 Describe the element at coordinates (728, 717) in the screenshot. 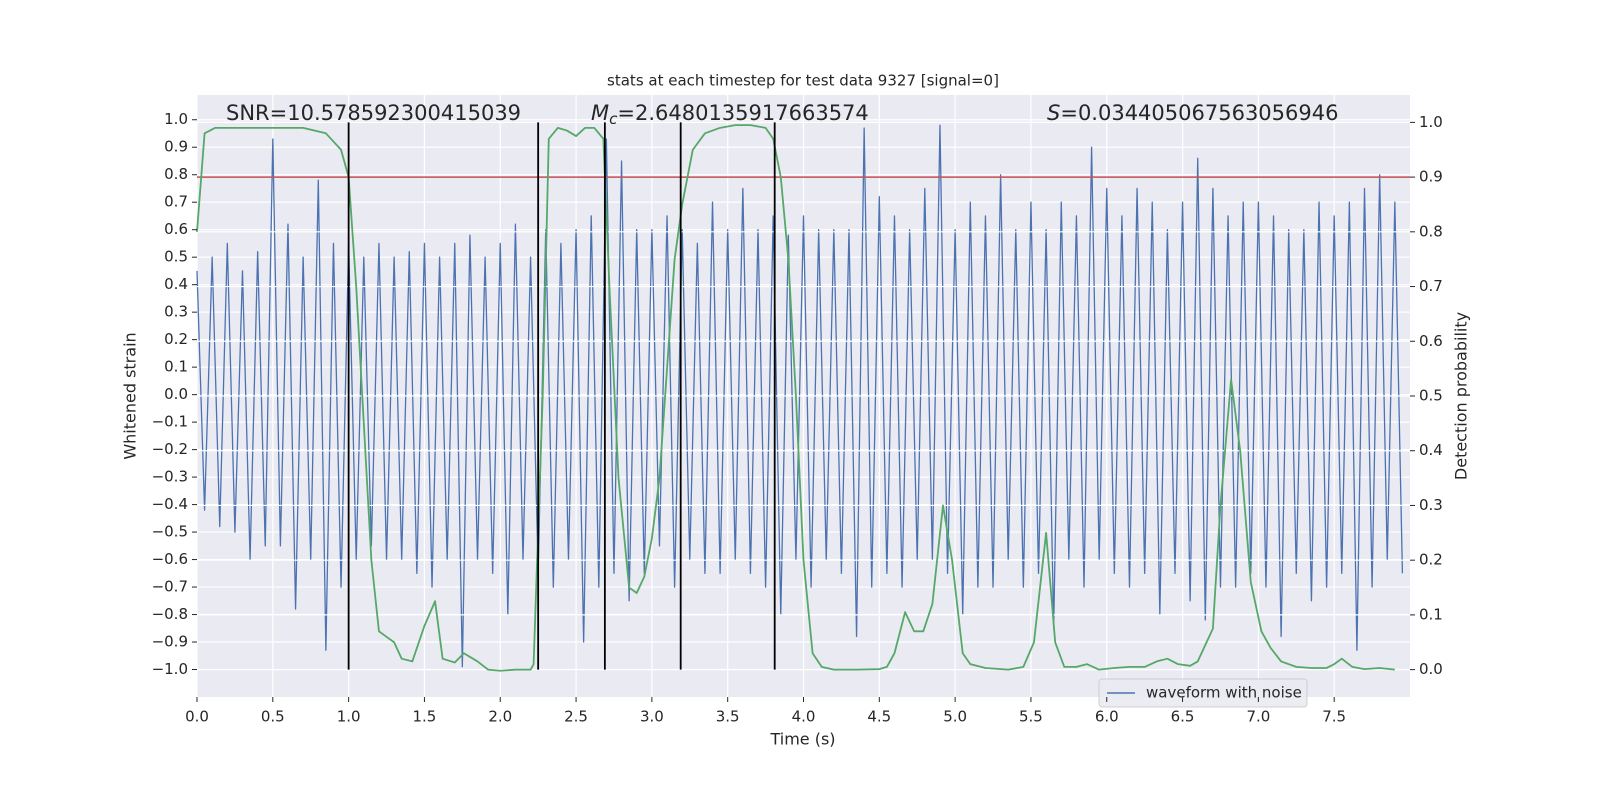

I see `x-tick-label: 3.5` at that location.